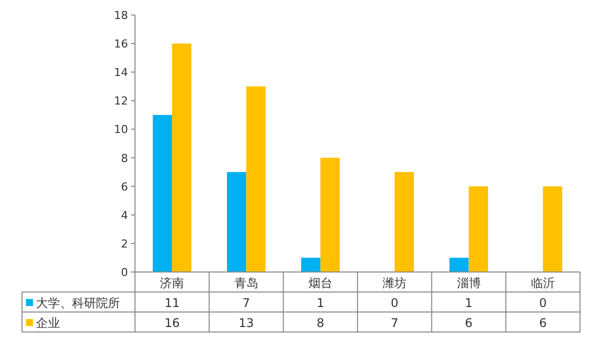  I want to click on data-label: 16, so click(172, 323).